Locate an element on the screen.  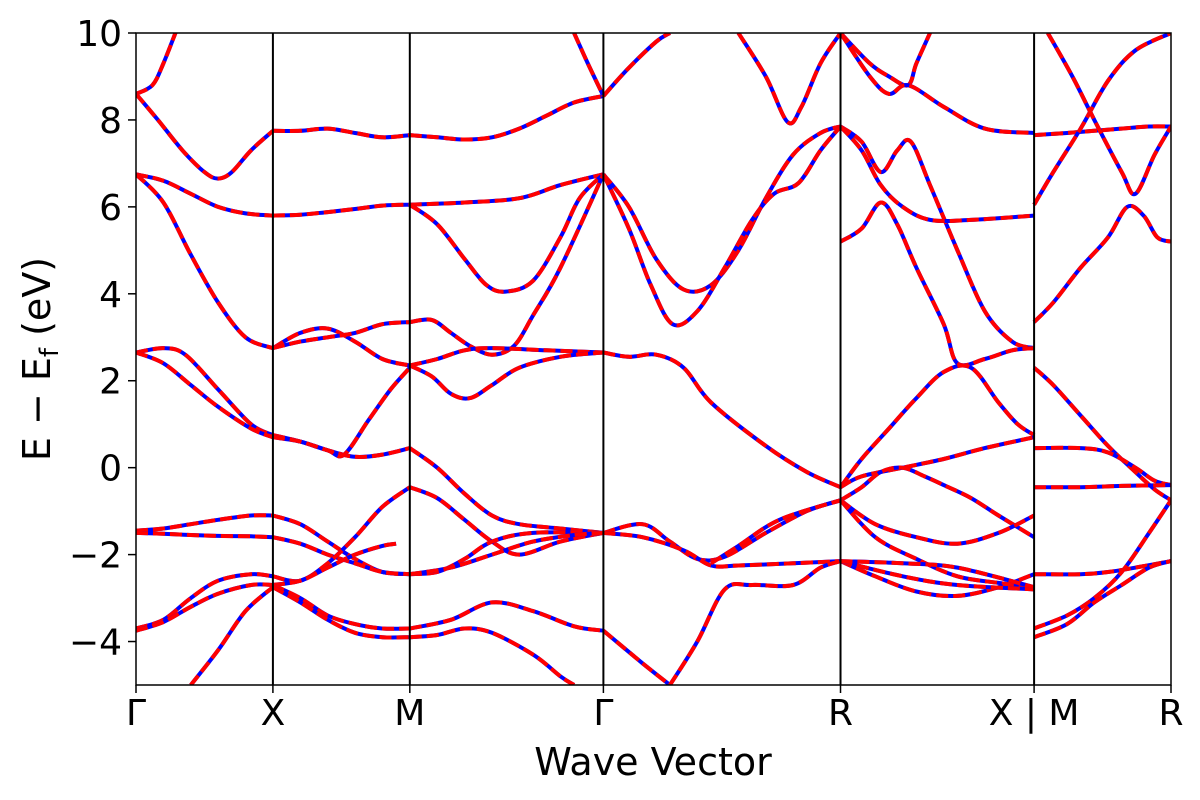
y-tick-label: 0 is located at coordinates (110, 469).